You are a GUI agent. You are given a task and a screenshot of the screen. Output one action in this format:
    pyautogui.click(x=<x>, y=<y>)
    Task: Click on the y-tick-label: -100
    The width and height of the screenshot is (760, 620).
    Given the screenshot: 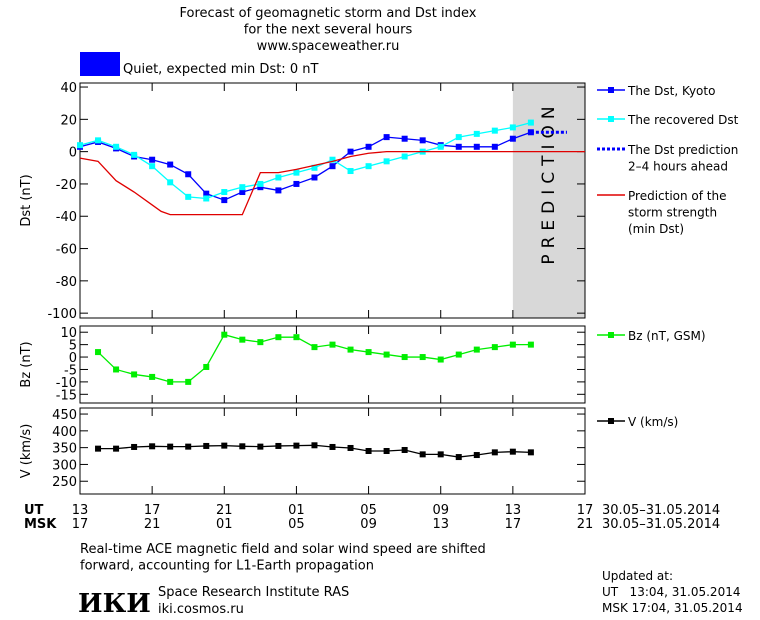 What is the action you would take?
    pyautogui.click(x=62, y=314)
    